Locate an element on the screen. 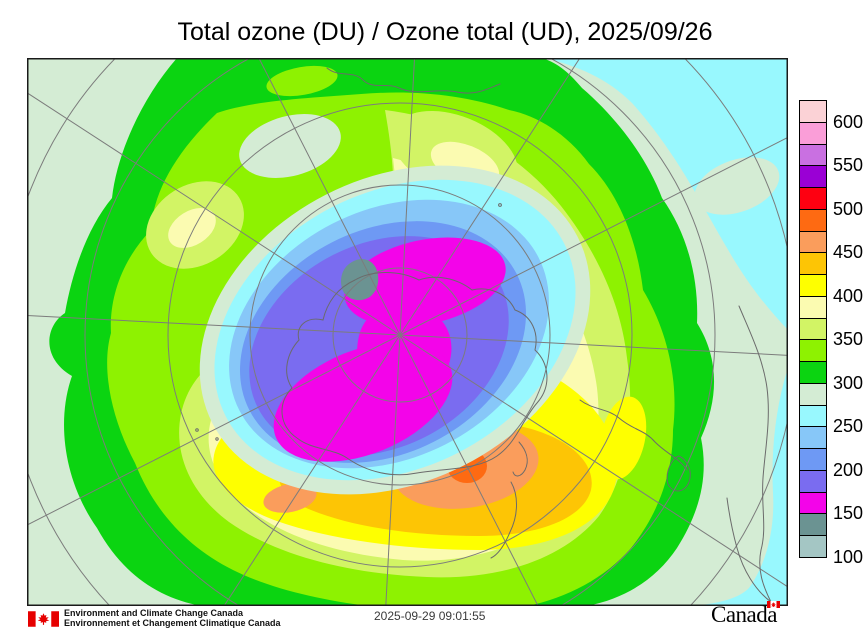  band-salmon-small is located at coordinates (290, 498).